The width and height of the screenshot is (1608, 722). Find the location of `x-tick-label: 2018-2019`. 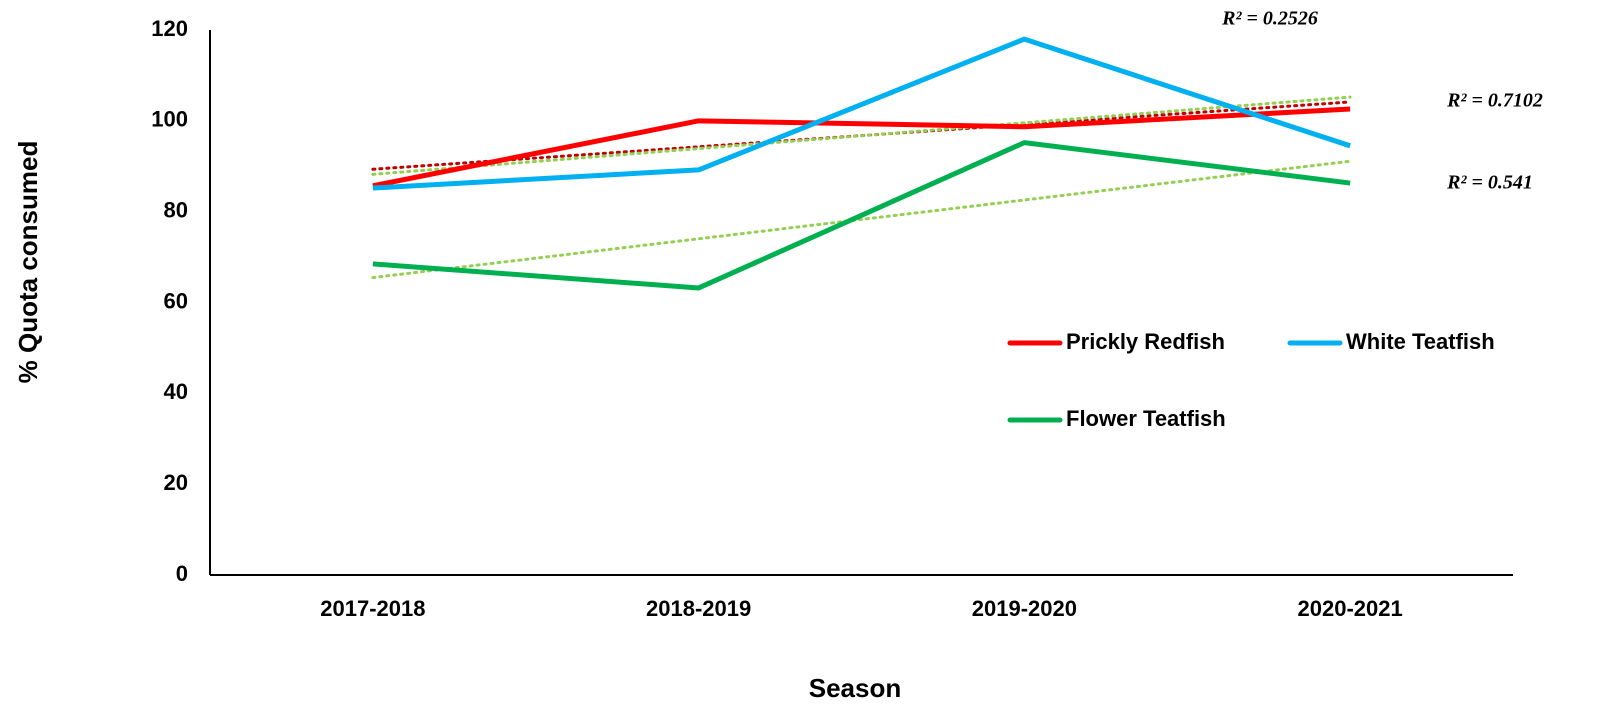

x-tick-label: 2018-2019 is located at coordinates (698, 608).